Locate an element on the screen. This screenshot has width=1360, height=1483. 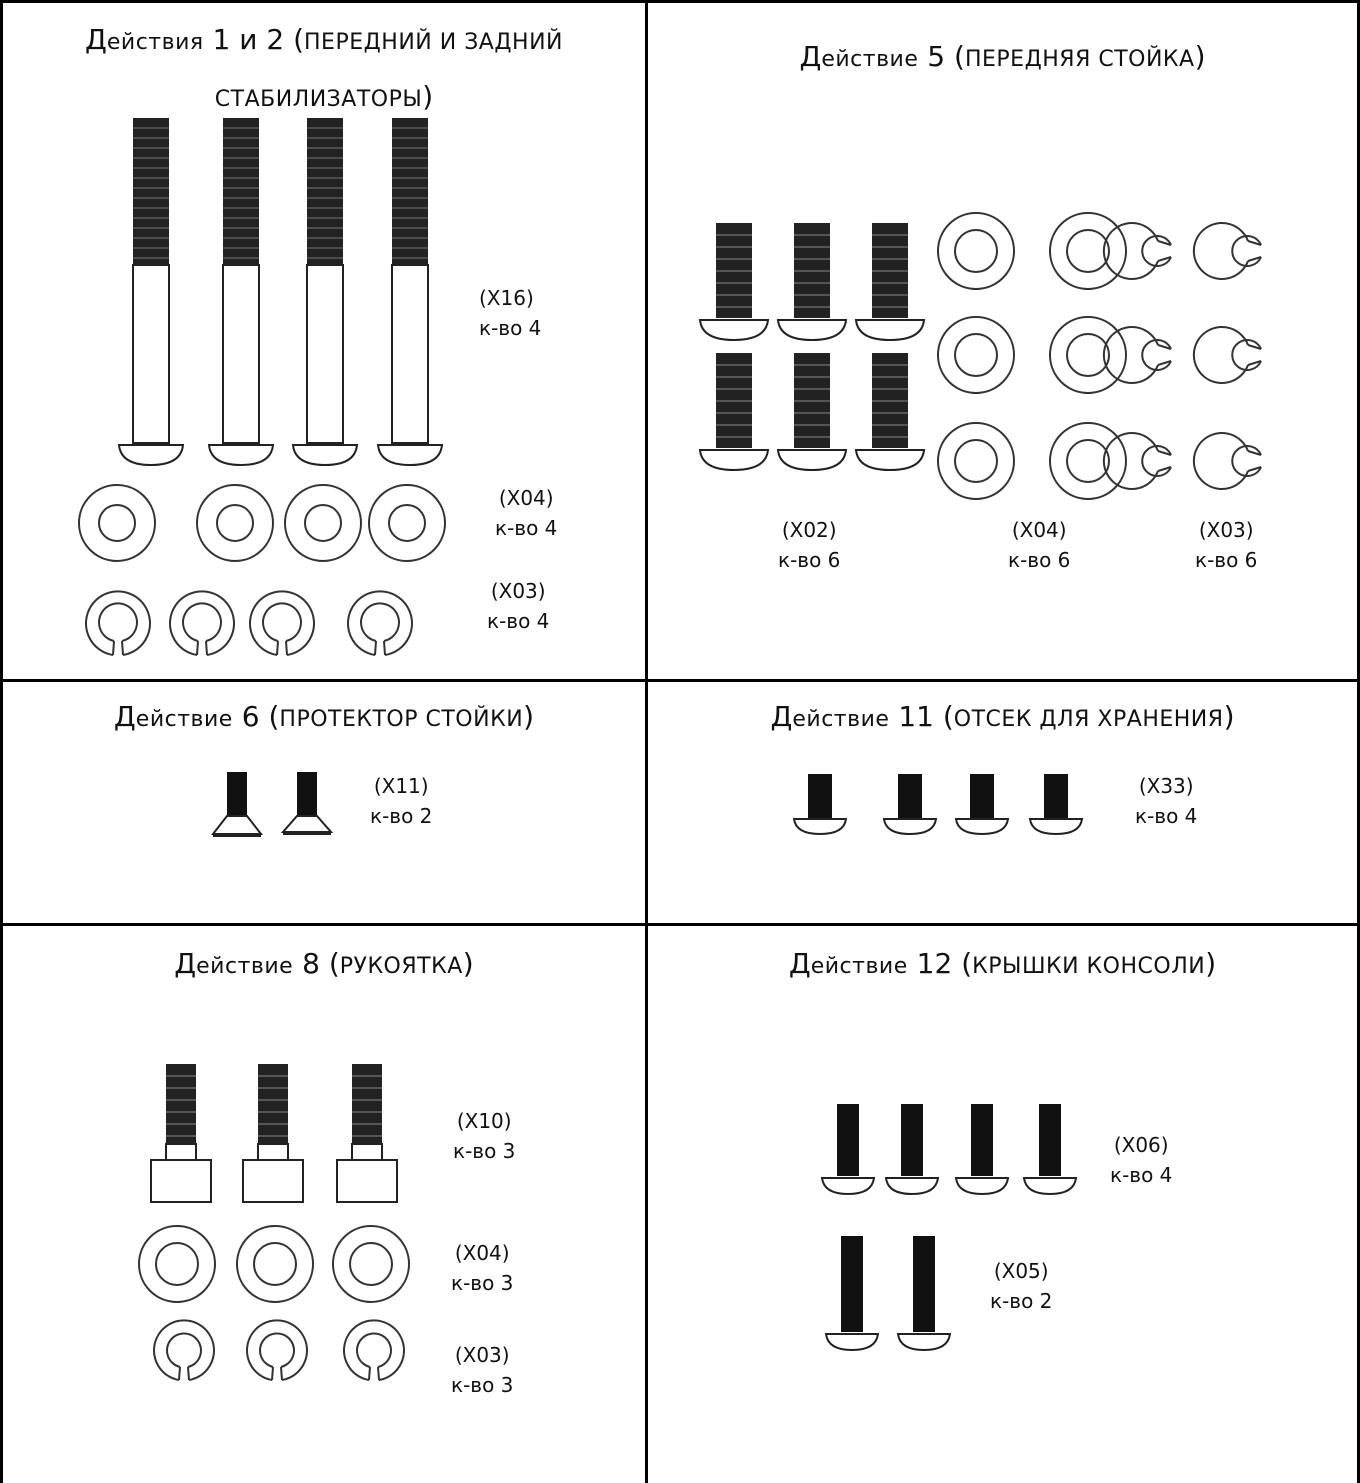
part-code: (X33) is located at coordinates (1166, 786).